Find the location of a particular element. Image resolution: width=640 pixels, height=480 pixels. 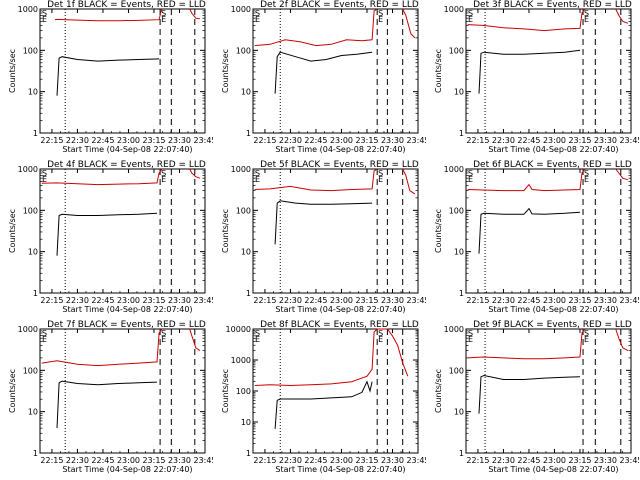

chart-title: Det 1f BLACK = Events, RED = LLD is located at coordinates (126, 5).